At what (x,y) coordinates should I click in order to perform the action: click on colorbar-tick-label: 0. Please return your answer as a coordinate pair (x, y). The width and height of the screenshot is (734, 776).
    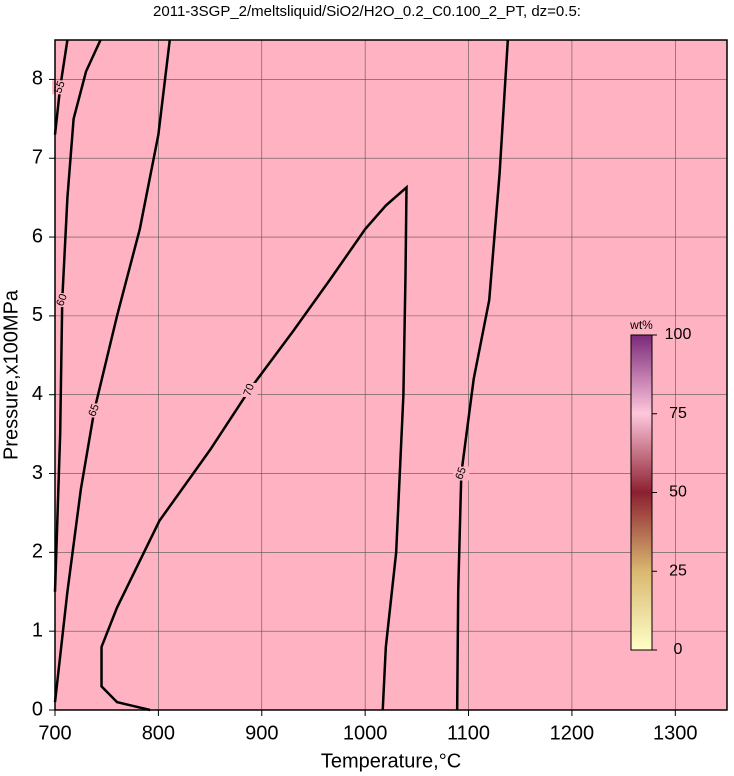
    Looking at the image, I should click on (678, 649).